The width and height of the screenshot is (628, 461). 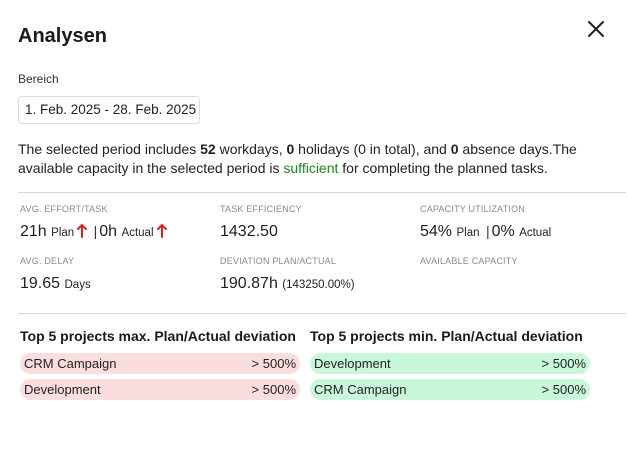 I want to click on task-efficiency-value: 1432.50, so click(x=249, y=231).